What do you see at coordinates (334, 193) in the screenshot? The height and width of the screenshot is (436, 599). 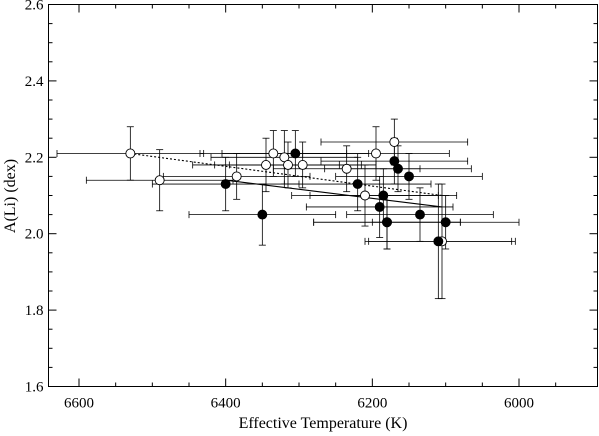 I see `fit-line-solid` at bounding box center [334, 193].